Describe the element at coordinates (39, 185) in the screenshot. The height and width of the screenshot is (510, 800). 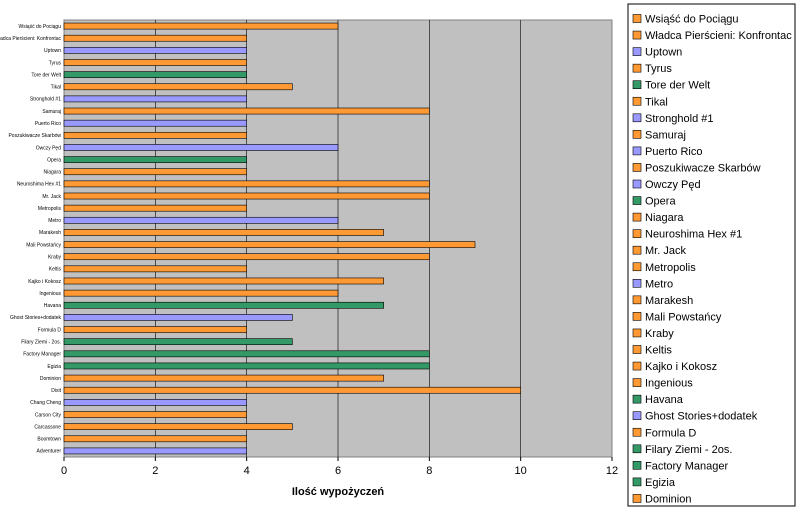
I see `category-label: Neuroshima Hex #1` at that location.